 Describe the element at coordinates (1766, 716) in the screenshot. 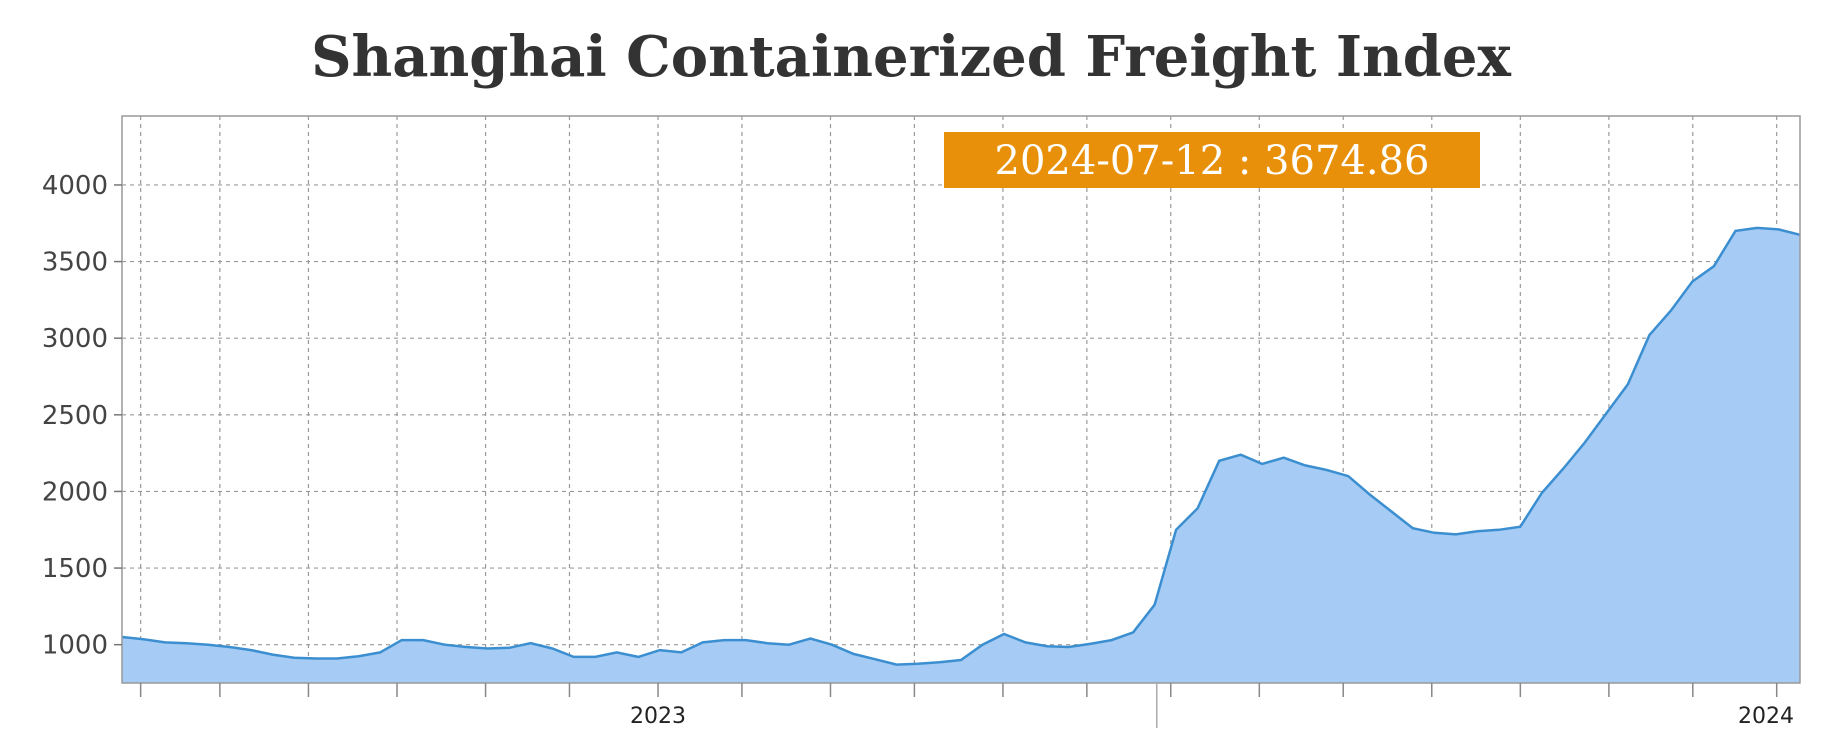

I see `x-tick-label: 2024` at that location.